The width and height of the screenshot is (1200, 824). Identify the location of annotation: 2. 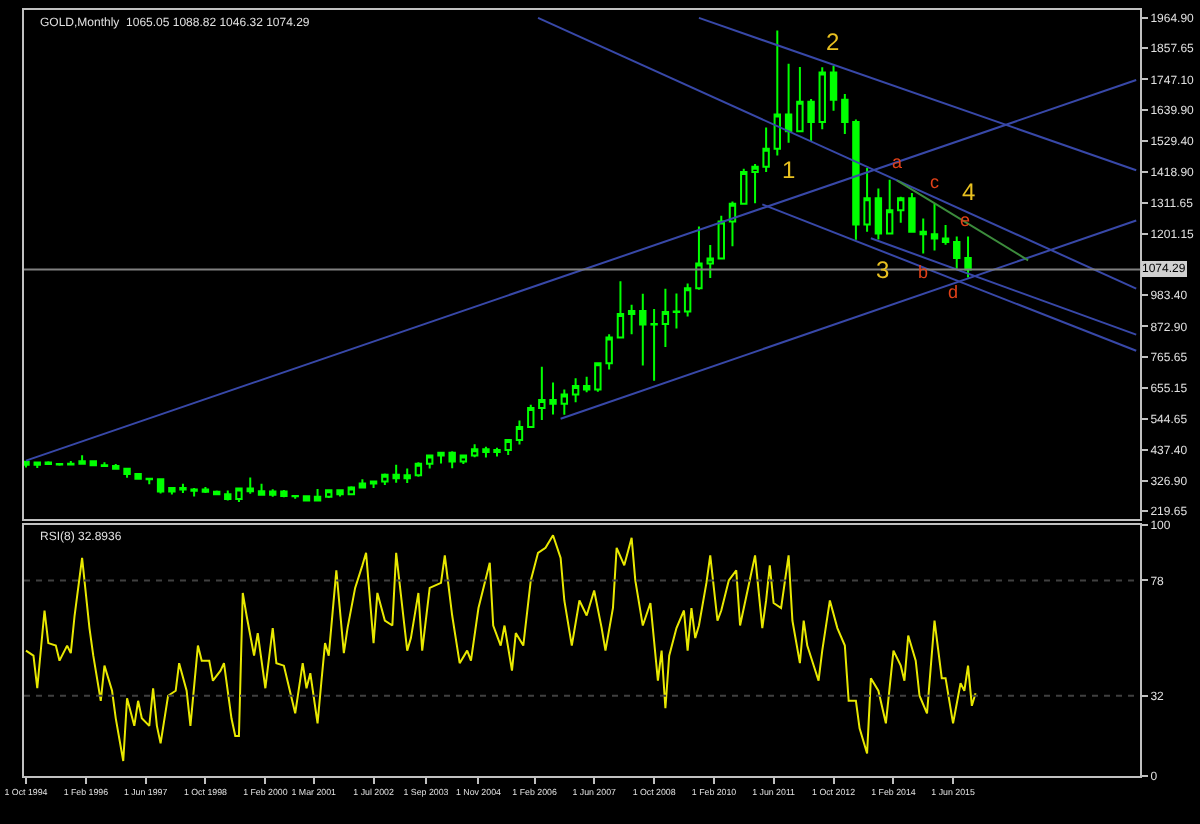
(833, 42).